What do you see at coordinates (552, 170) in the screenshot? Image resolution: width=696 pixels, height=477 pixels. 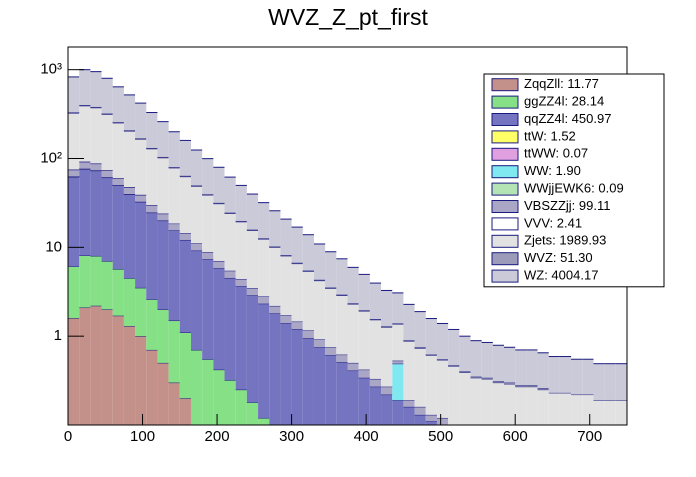 I see `legend-label: WW: 1.90` at bounding box center [552, 170].